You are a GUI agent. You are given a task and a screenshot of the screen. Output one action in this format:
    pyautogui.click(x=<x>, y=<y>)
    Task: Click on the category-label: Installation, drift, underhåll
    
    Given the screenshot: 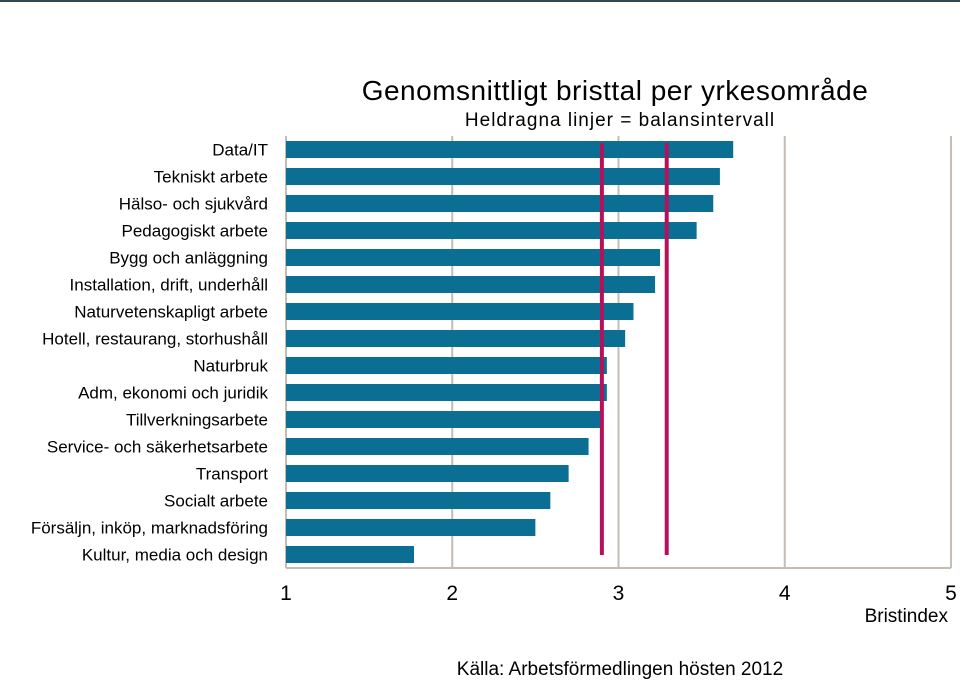 What is the action you would take?
    pyautogui.click(x=169, y=285)
    